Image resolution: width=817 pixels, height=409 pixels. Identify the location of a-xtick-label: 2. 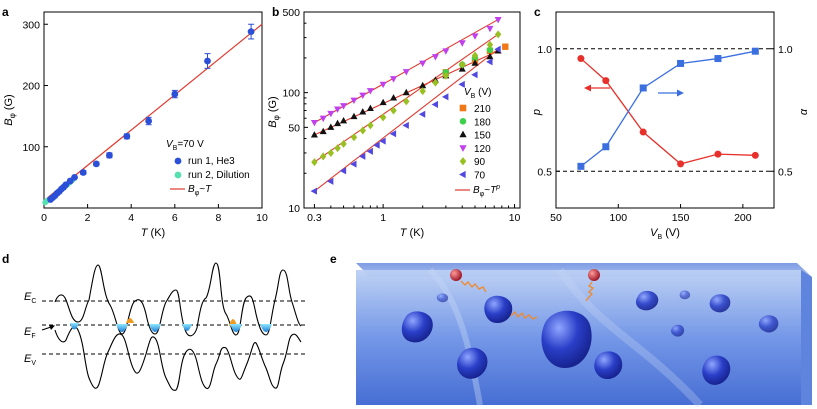
(88, 218).